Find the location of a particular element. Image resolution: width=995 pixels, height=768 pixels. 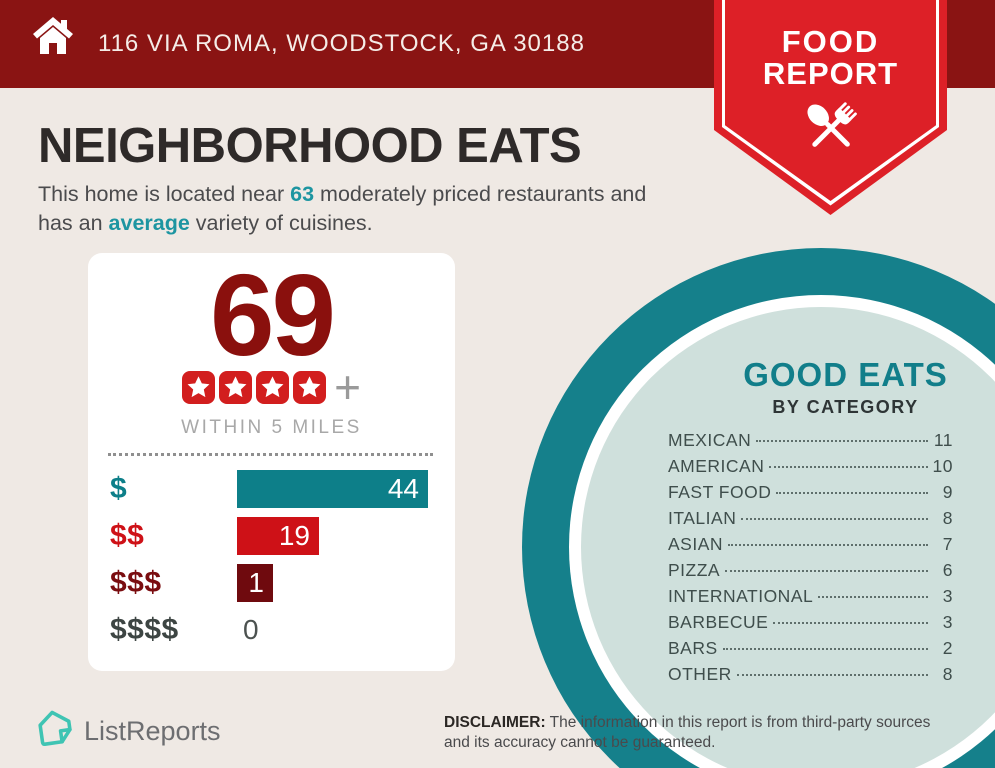

category-row: INTERNATIONAL 3 is located at coordinates (810, 599).